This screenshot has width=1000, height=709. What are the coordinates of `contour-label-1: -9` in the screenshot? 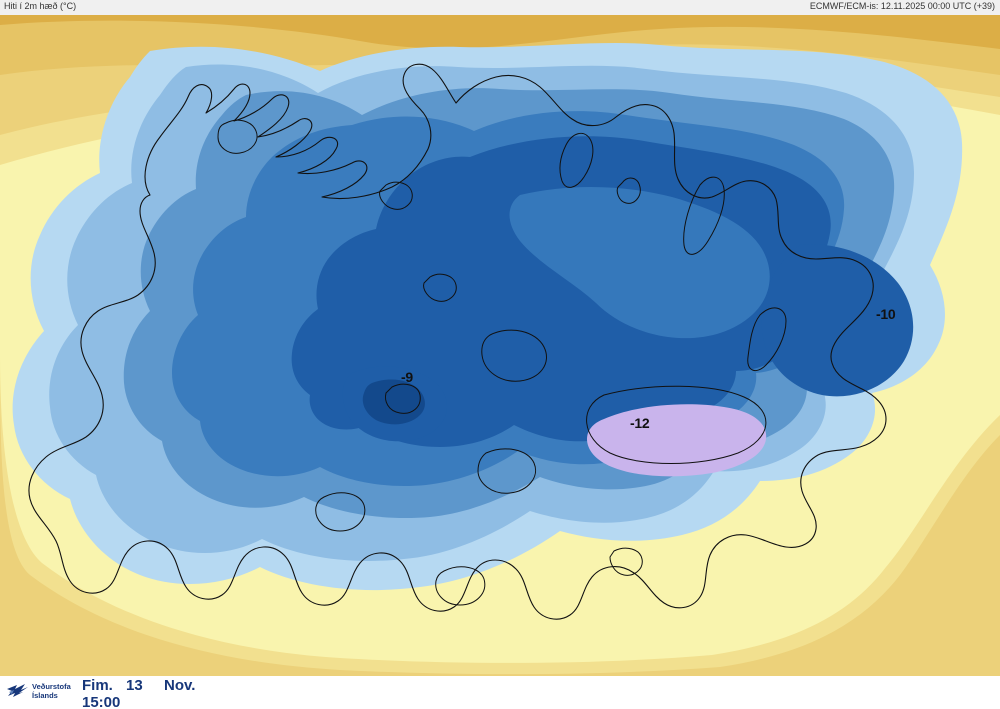 It's located at (407, 377).